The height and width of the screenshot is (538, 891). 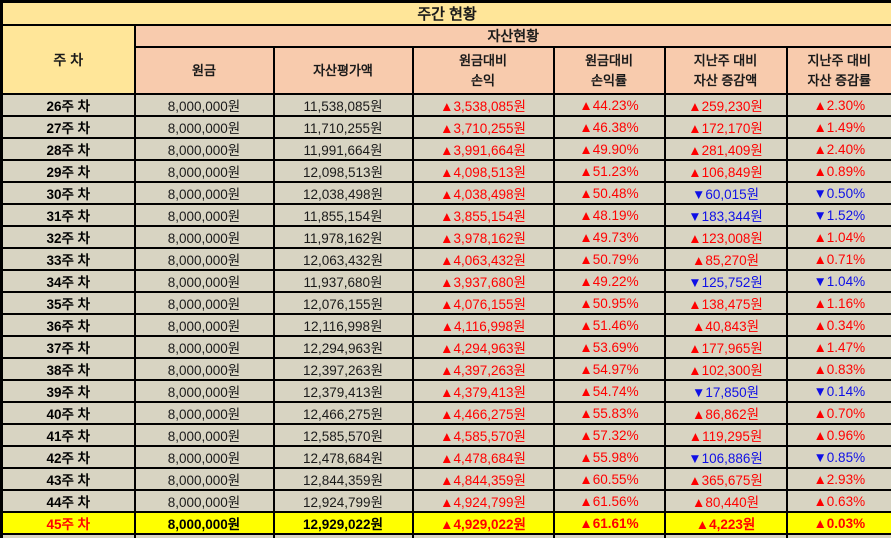 I want to click on wow_rate-cell: ▲0.34%, so click(x=838, y=325).